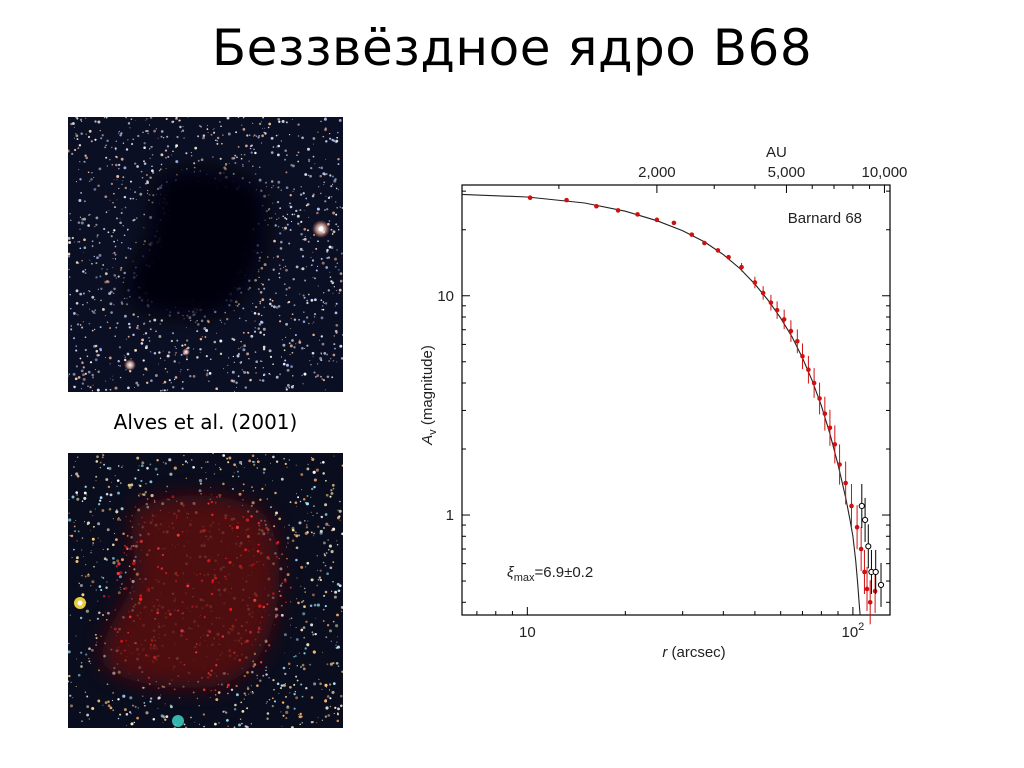  Describe the element at coordinates (512, 48) in the screenshot. I see `slide-title: Беззвёздное ядро B68` at that location.